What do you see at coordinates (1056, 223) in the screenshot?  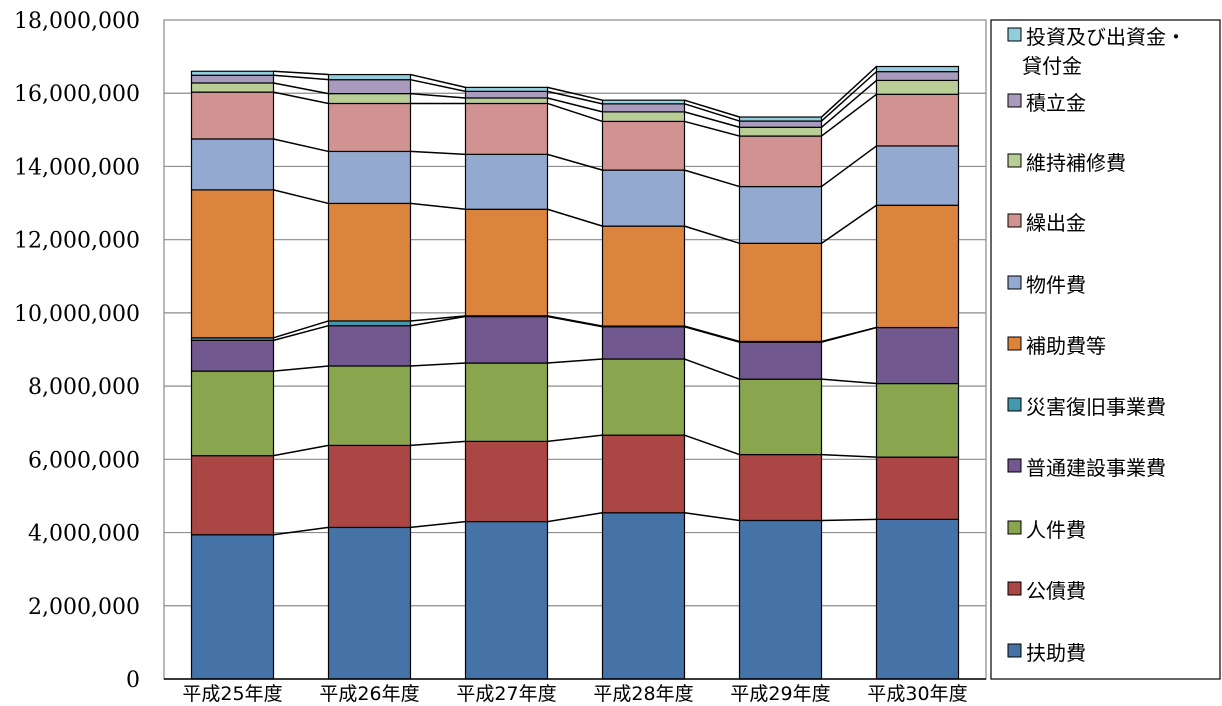 I see `legend-entry-label: 繰出金` at bounding box center [1056, 223].